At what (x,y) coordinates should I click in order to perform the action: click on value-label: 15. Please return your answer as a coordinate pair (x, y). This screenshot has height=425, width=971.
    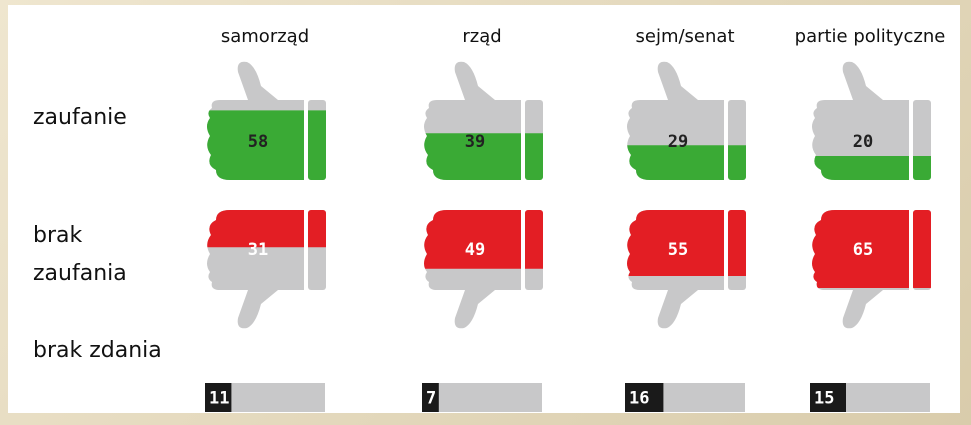
    Looking at the image, I should click on (824, 399).